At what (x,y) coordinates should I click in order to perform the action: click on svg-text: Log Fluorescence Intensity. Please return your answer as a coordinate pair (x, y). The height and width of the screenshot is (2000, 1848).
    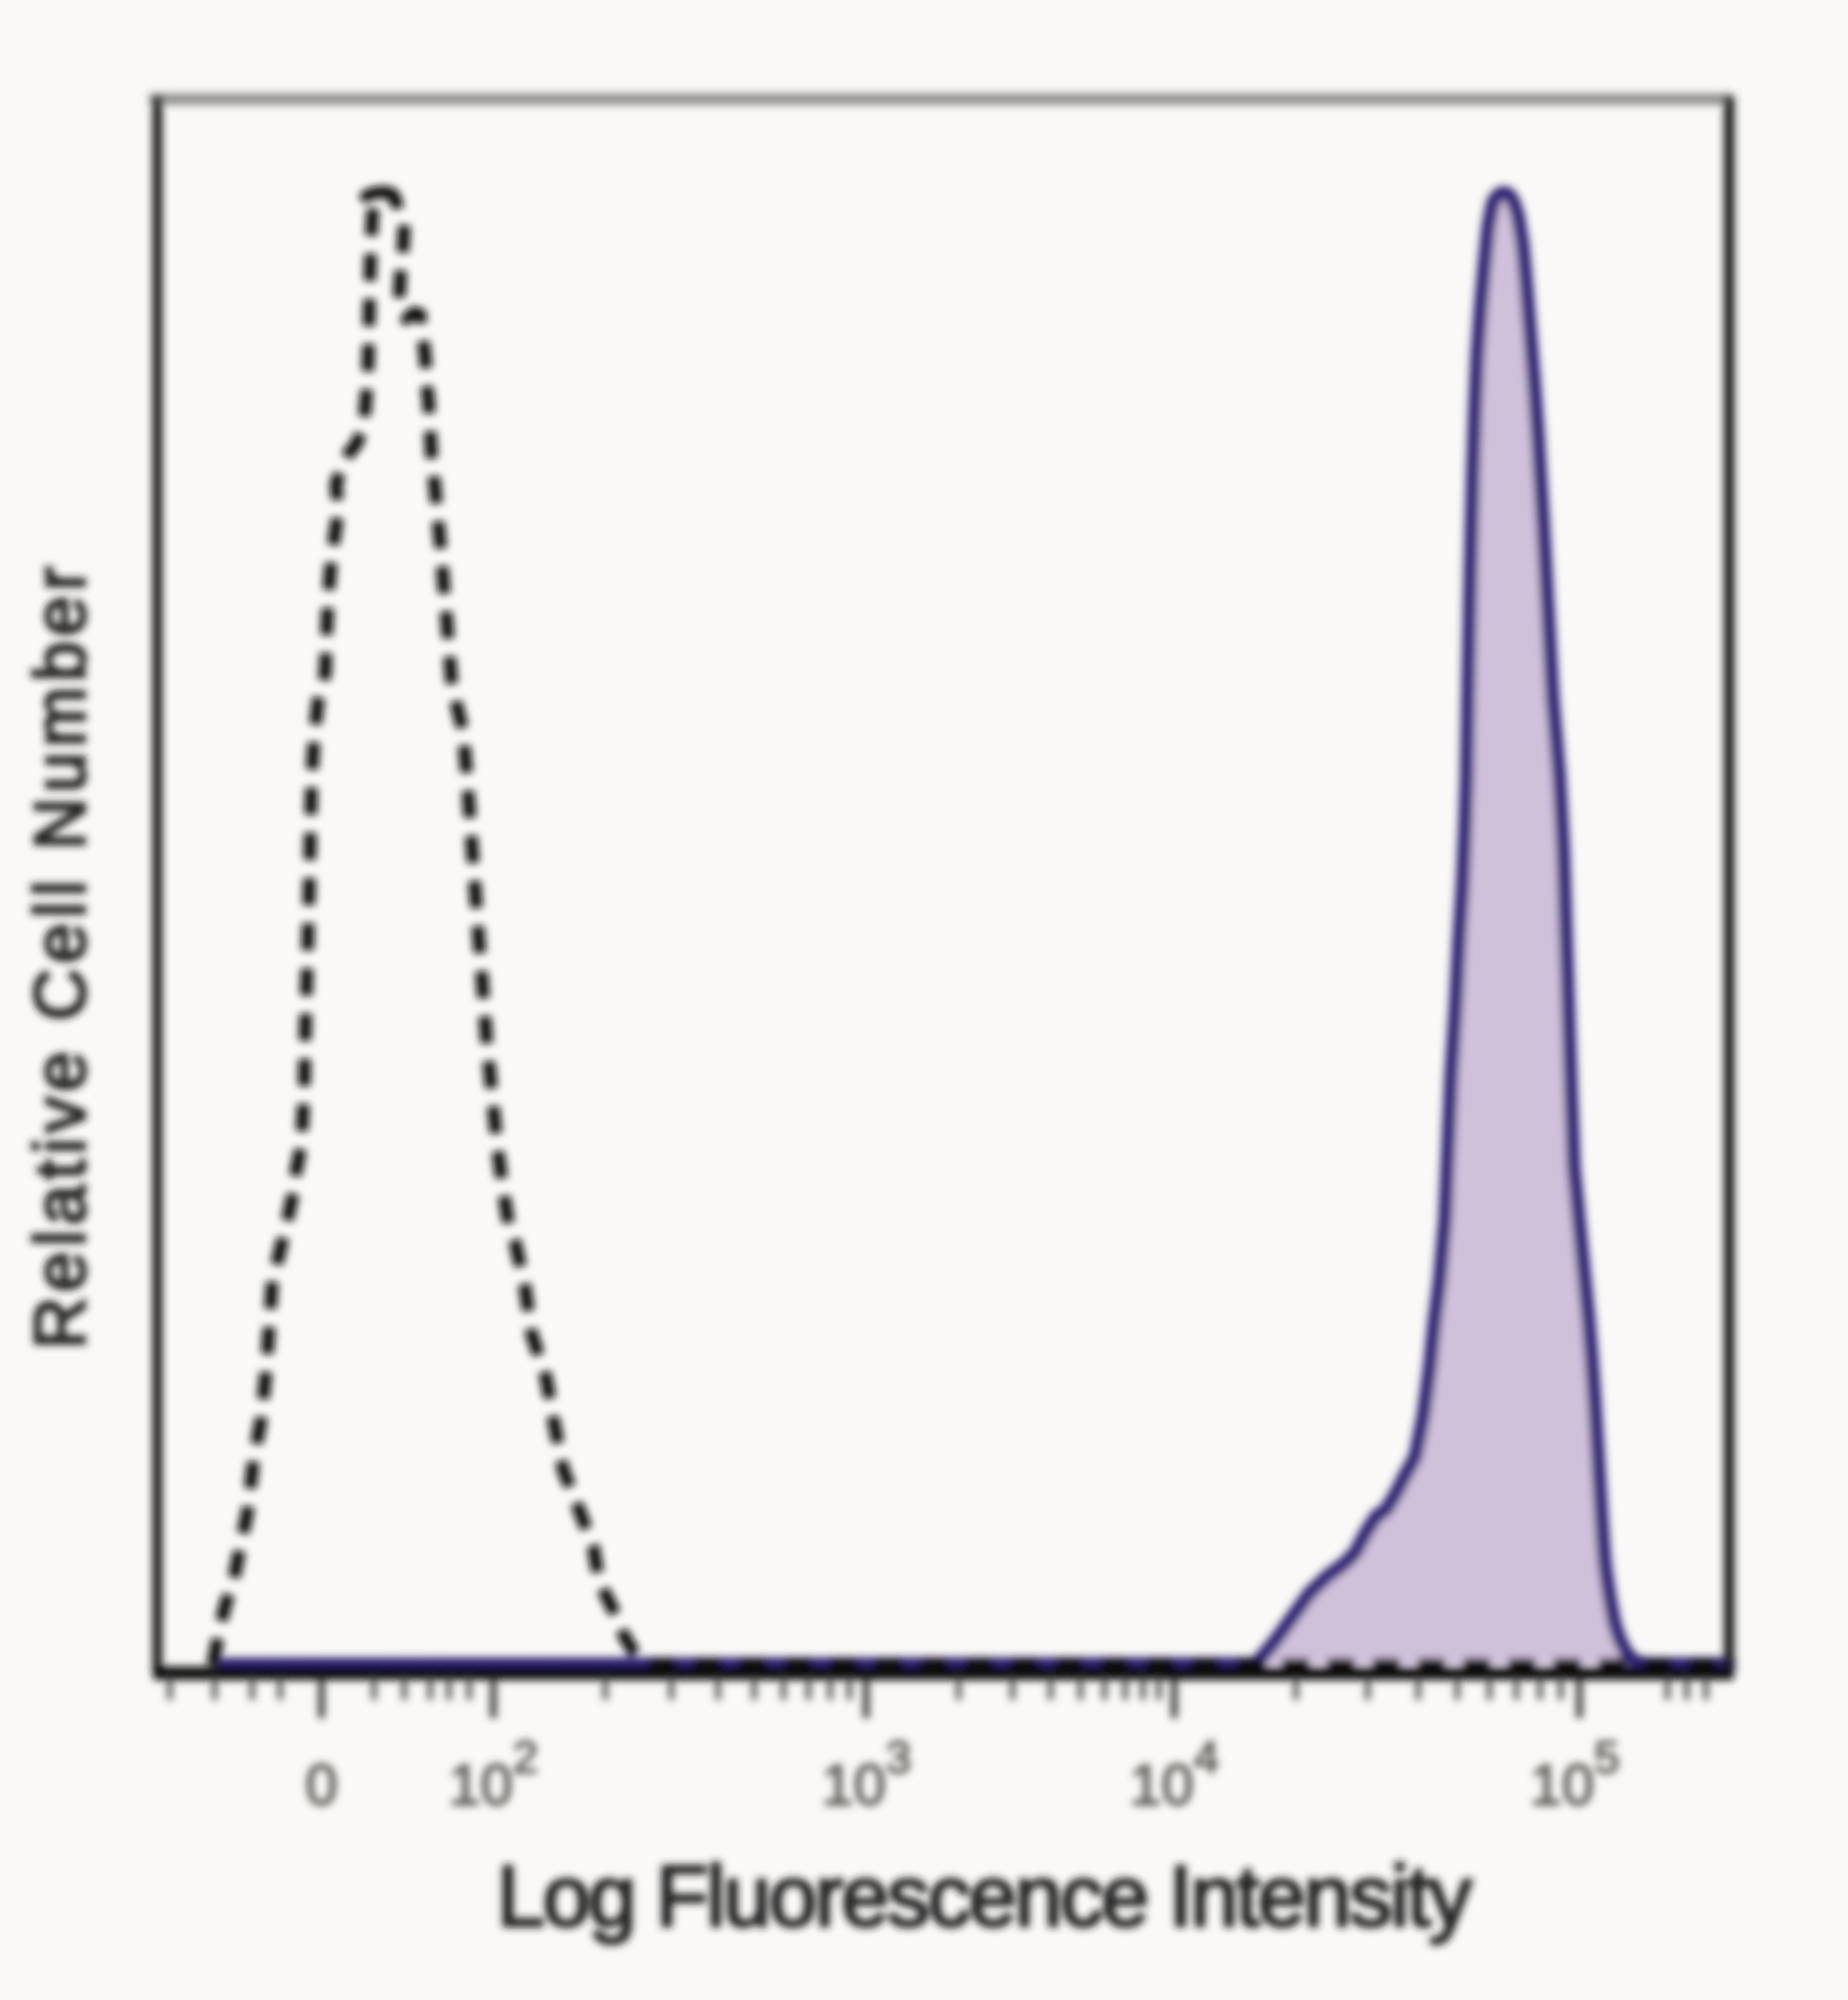
    Looking at the image, I should click on (984, 1896).